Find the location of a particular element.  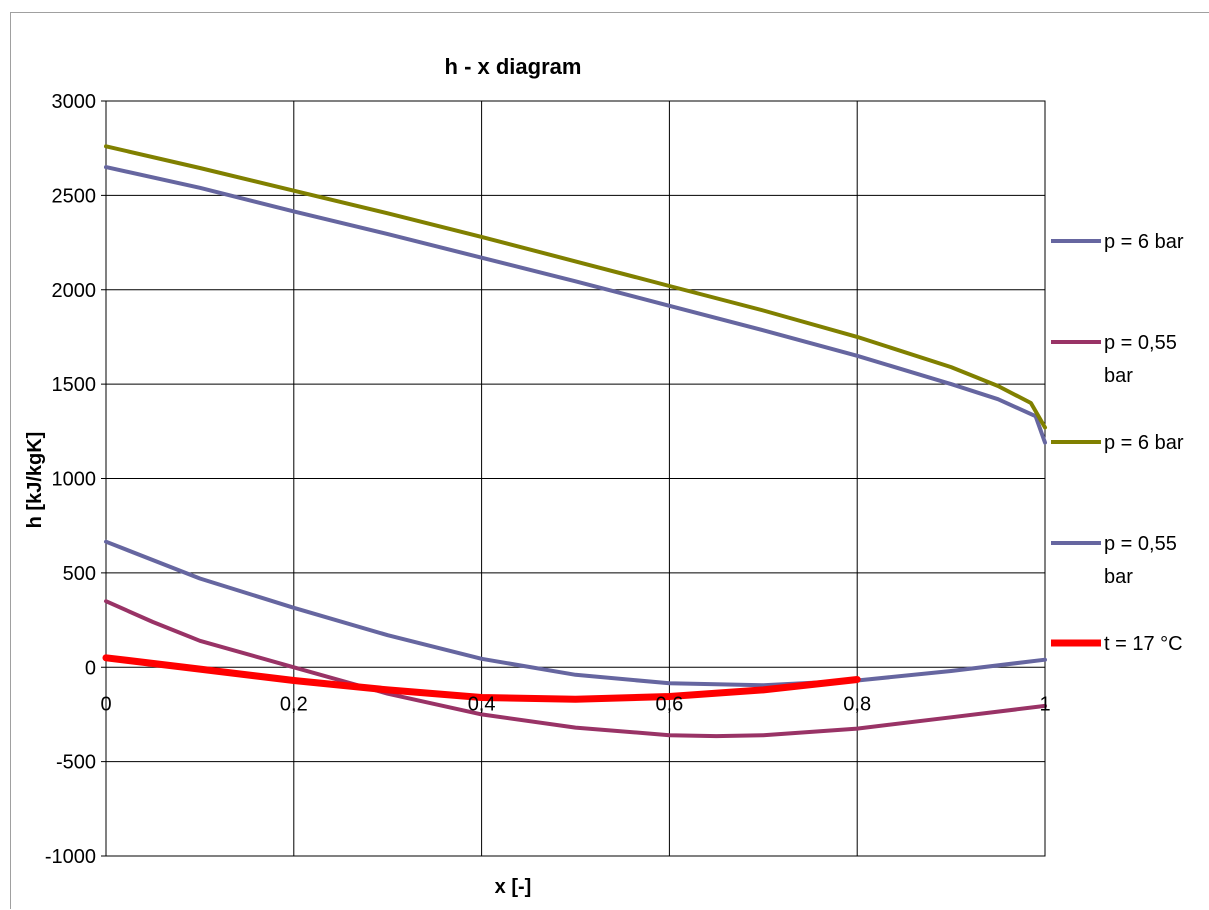

y-tick-label: 2500 is located at coordinates (74, 196).